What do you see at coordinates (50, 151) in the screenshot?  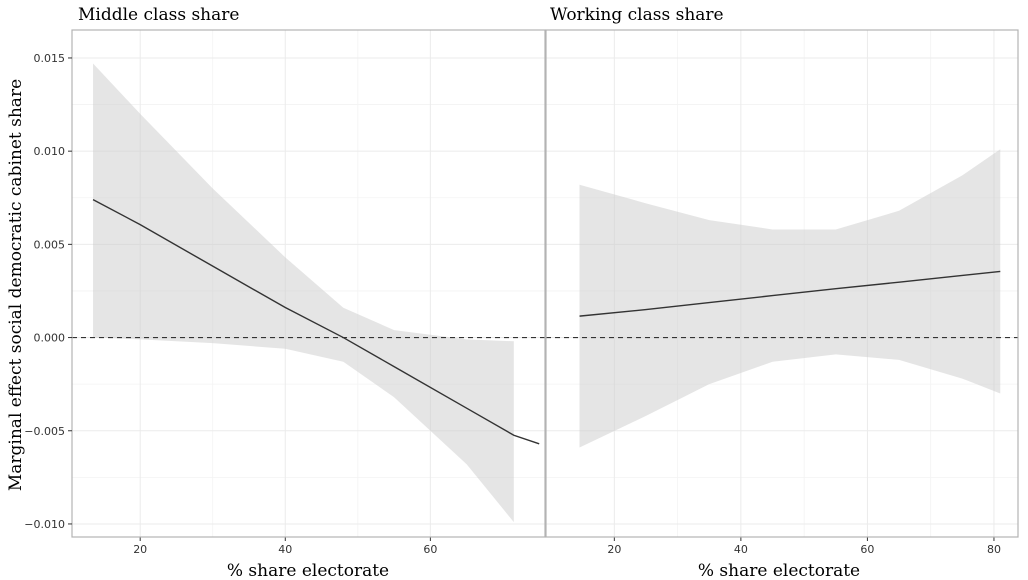 I see `y-tick-label: 0.010` at bounding box center [50, 151].